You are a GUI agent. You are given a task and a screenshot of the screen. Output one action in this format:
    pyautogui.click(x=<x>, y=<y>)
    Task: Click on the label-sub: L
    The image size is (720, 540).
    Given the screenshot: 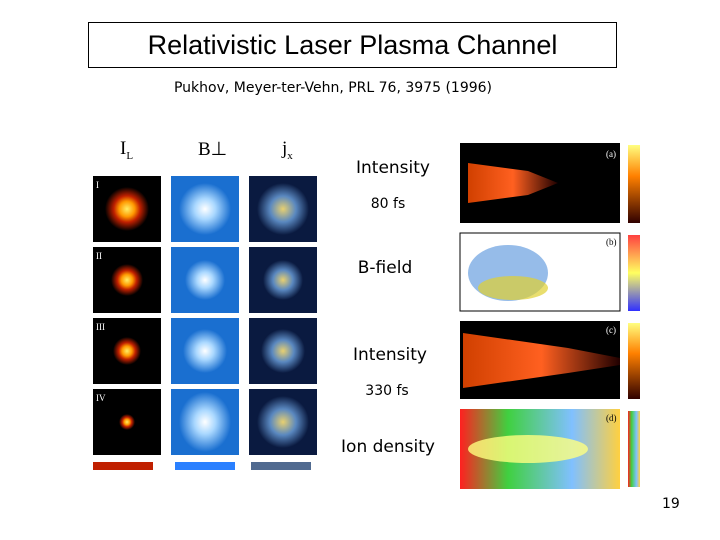 What is the action you would take?
    pyautogui.click(x=130, y=155)
    